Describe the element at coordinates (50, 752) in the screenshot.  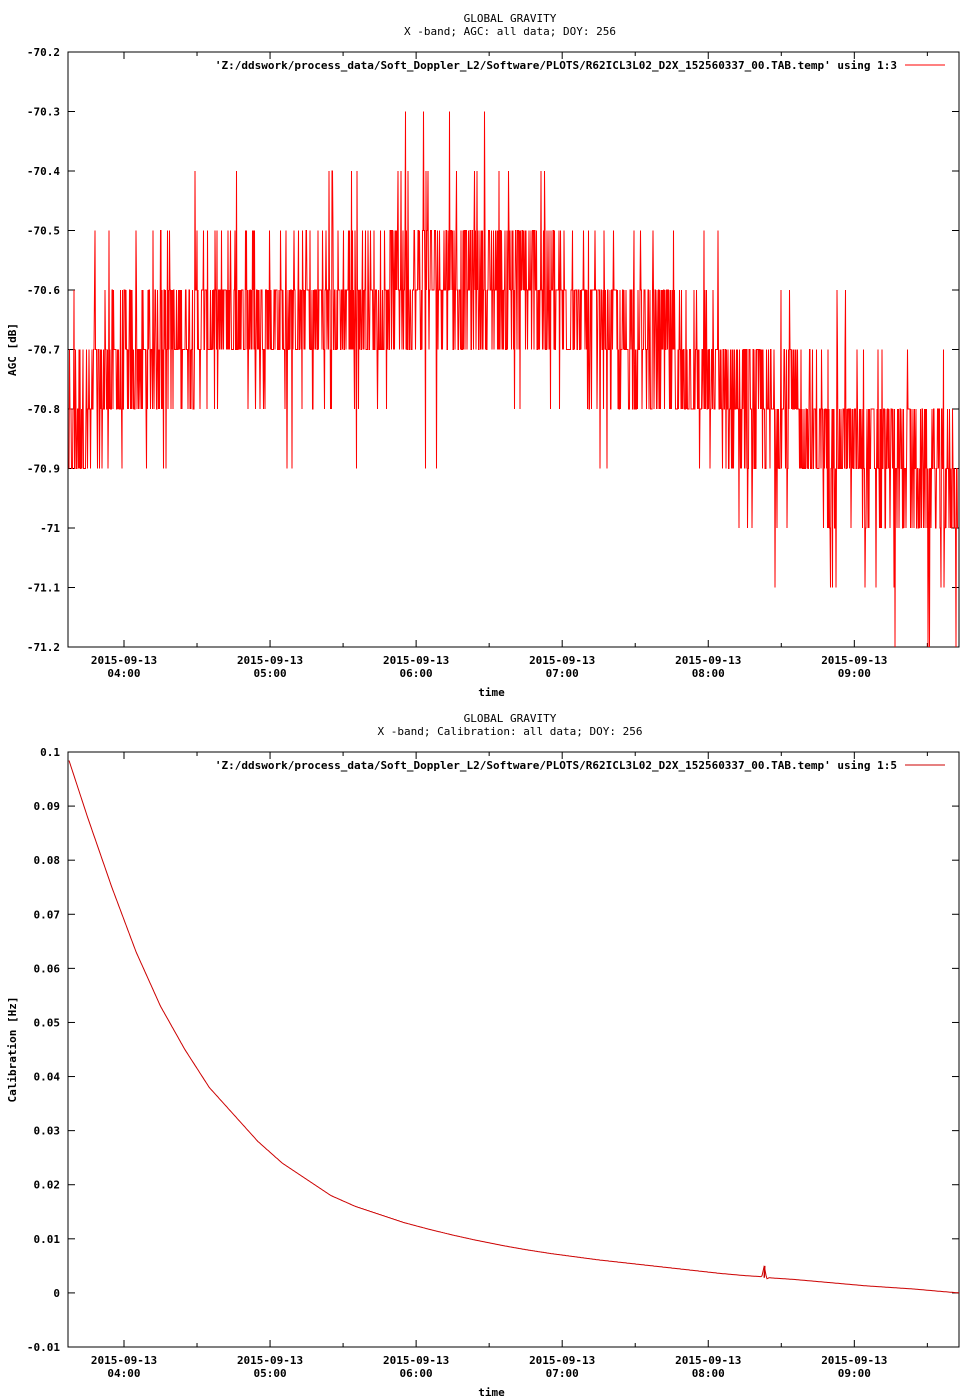
I see `y-tick-label: 0.1` at that location.